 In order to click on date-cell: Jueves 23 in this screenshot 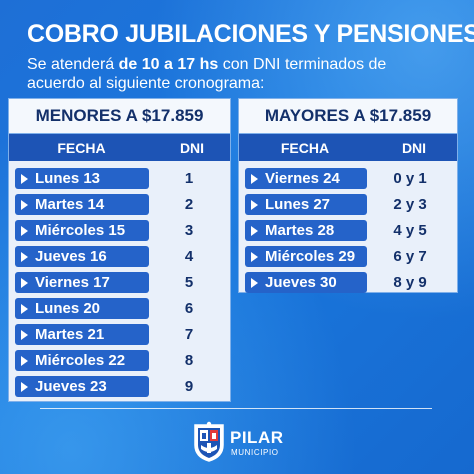, I will do `click(82, 386)`.